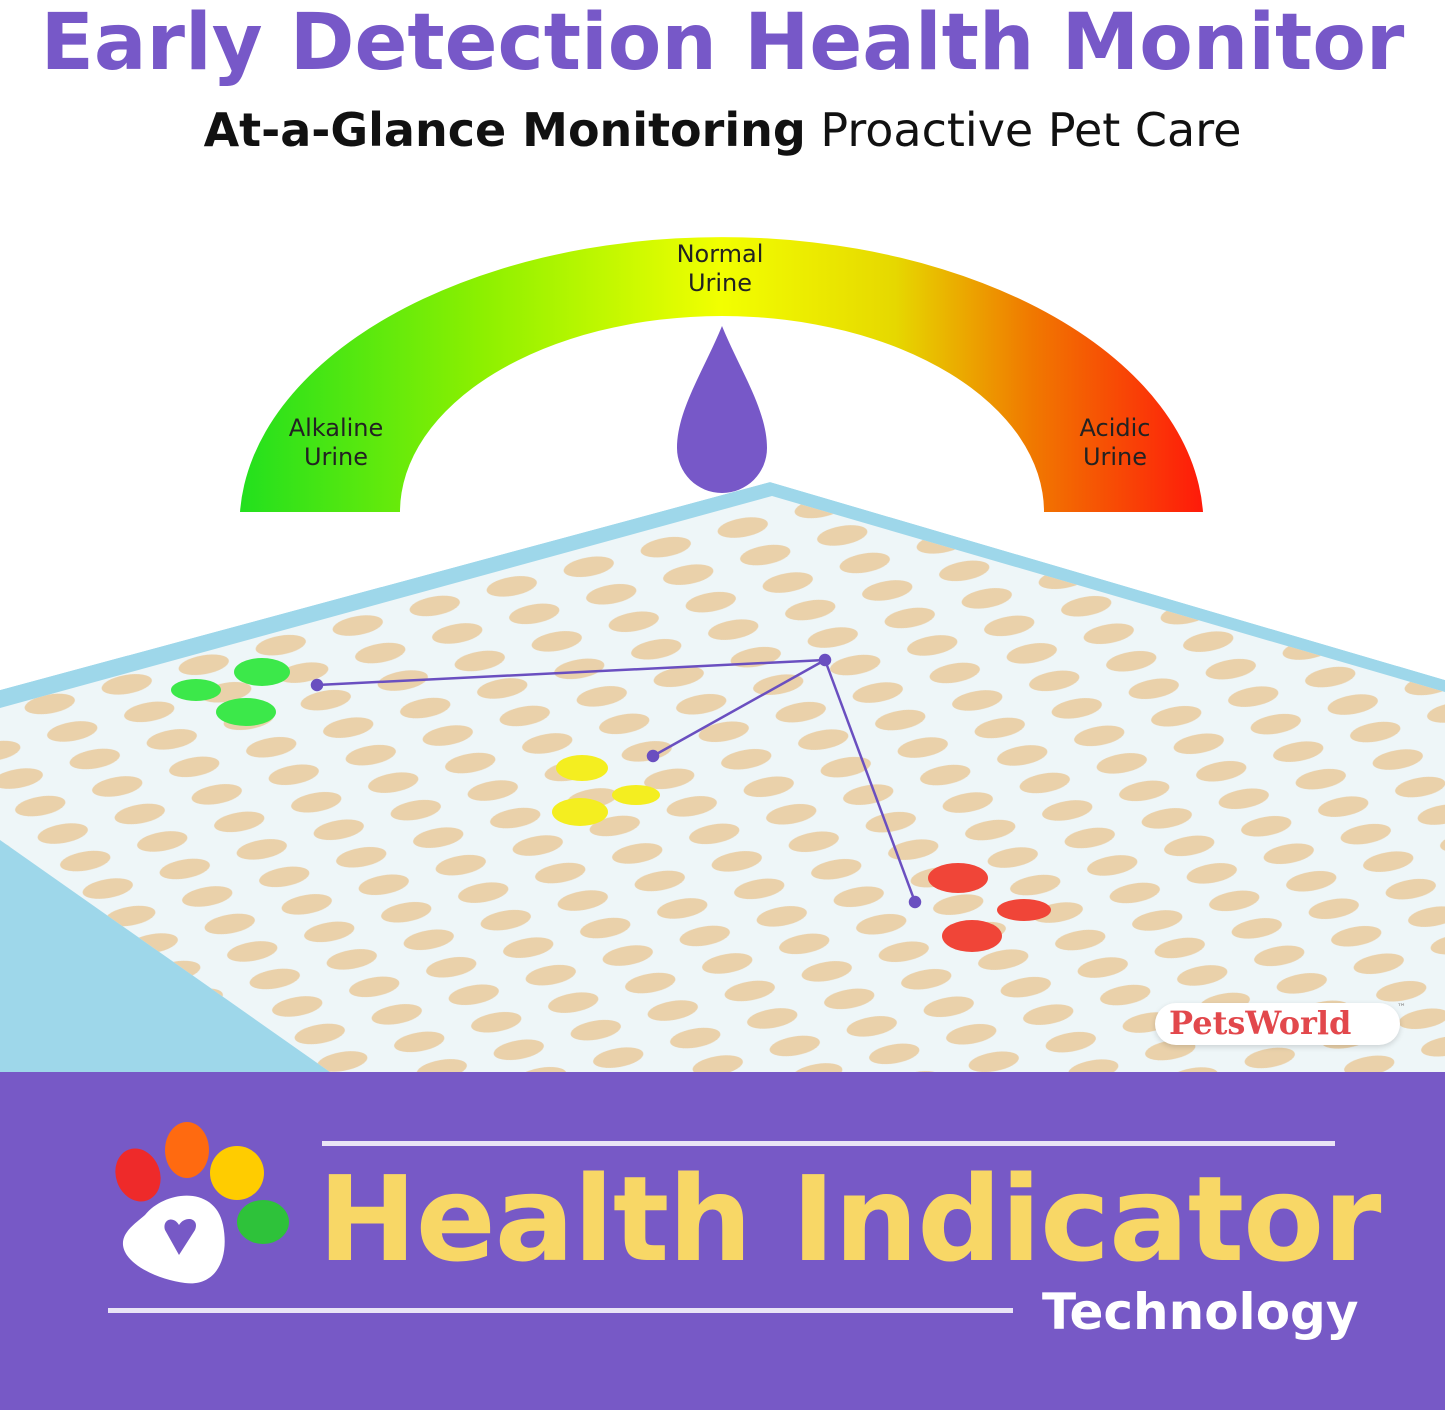 This screenshot has height=1410, width=1445. Describe the element at coordinates (336, 442) in the screenshot. I see `alkaline-urine-label: Alkaline Urine` at that location.